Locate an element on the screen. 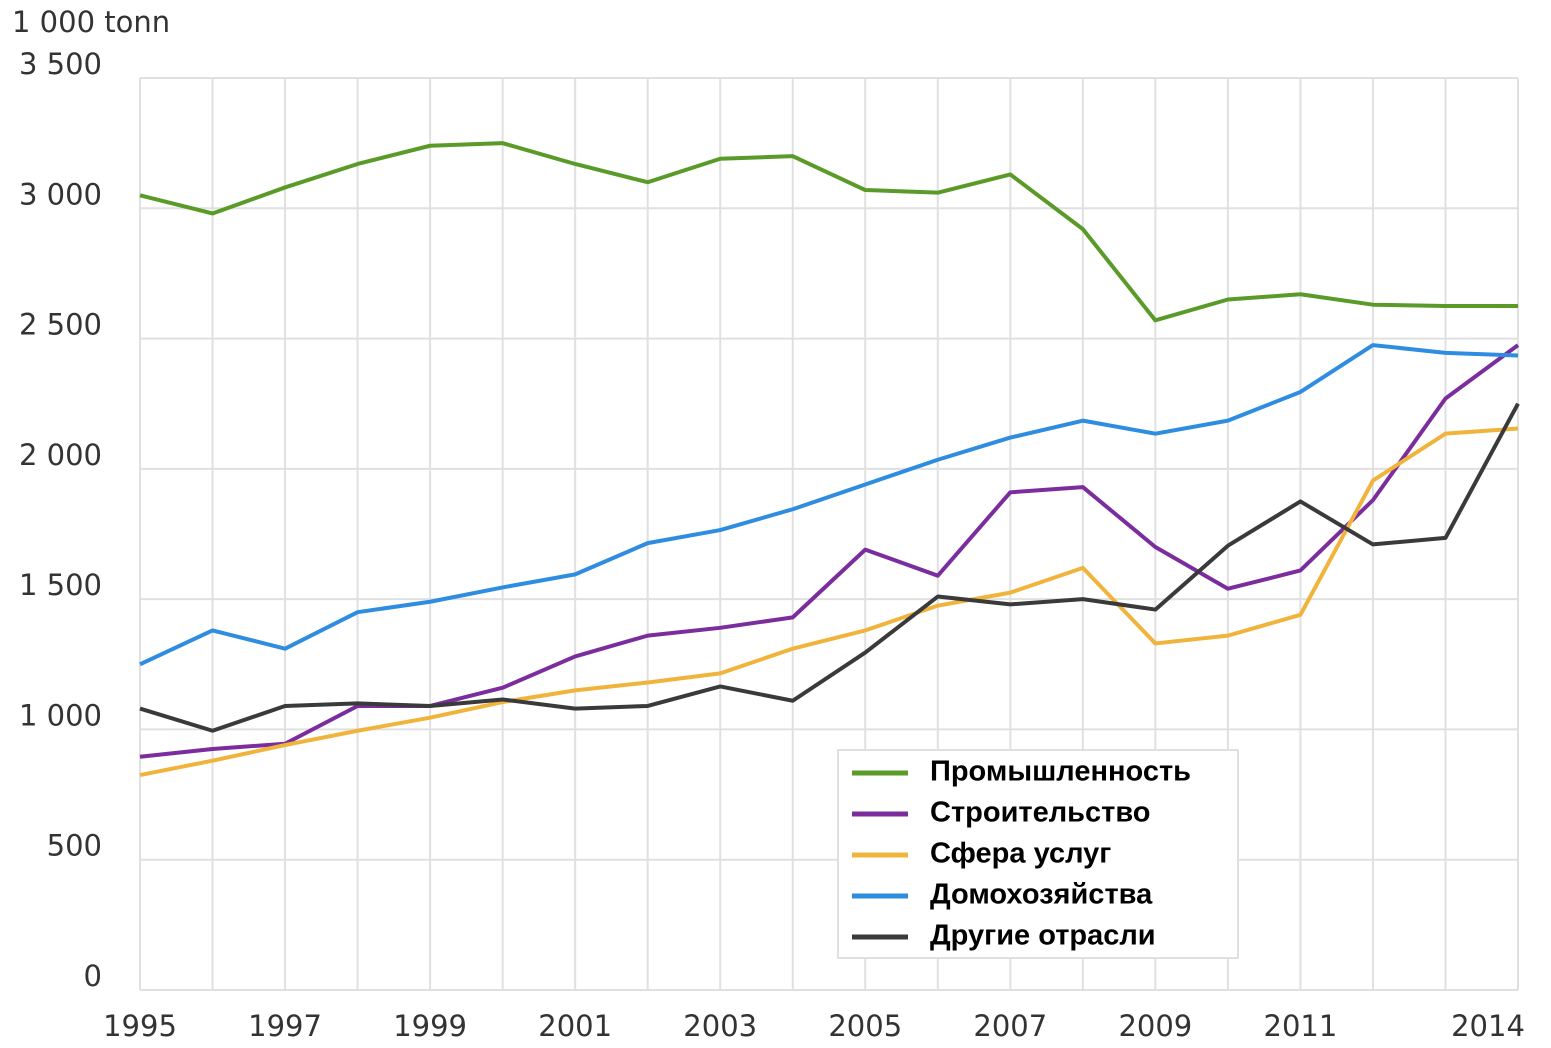 This screenshot has height=1048, width=1551. x-tick-label: 1997 is located at coordinates (285, 1026).